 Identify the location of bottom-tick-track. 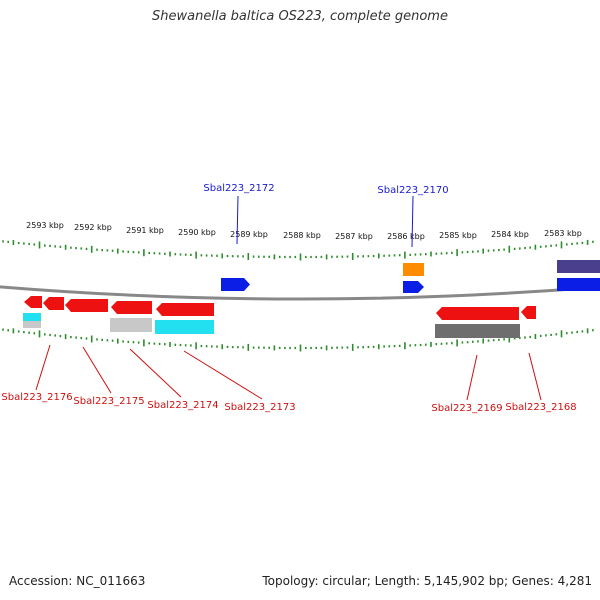
(298, 340).